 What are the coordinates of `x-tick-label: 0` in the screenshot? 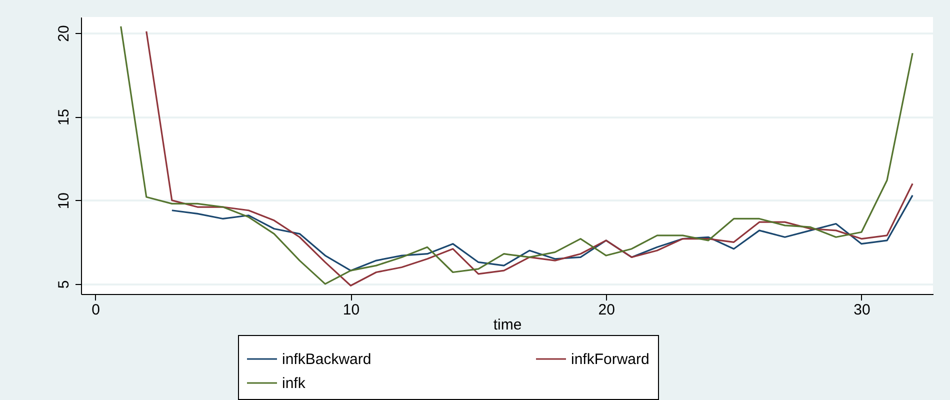 It's located at (96, 310).